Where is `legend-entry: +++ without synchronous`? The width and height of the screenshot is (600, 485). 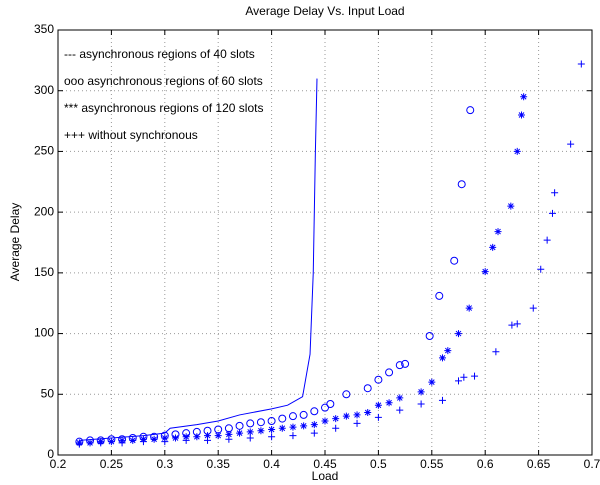 legend-entry: +++ without synchronous is located at coordinates (131, 135).